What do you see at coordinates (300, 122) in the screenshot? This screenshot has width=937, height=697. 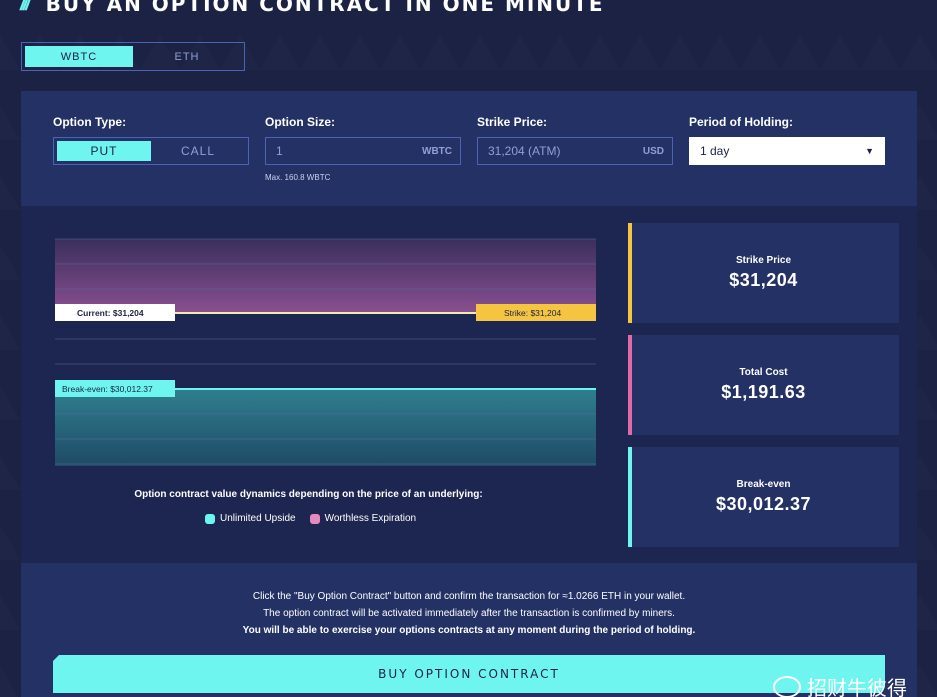 I see `option-size-label: Option Size:` at bounding box center [300, 122].